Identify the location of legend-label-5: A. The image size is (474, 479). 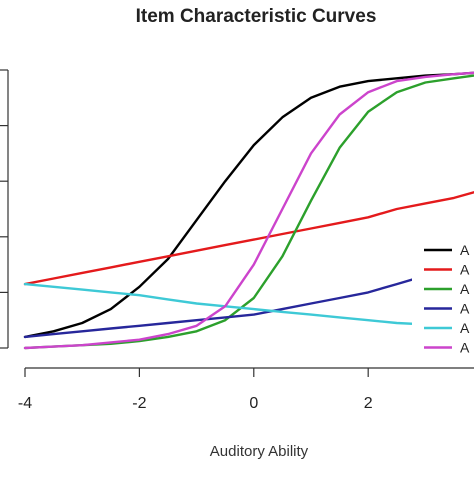
(465, 348).